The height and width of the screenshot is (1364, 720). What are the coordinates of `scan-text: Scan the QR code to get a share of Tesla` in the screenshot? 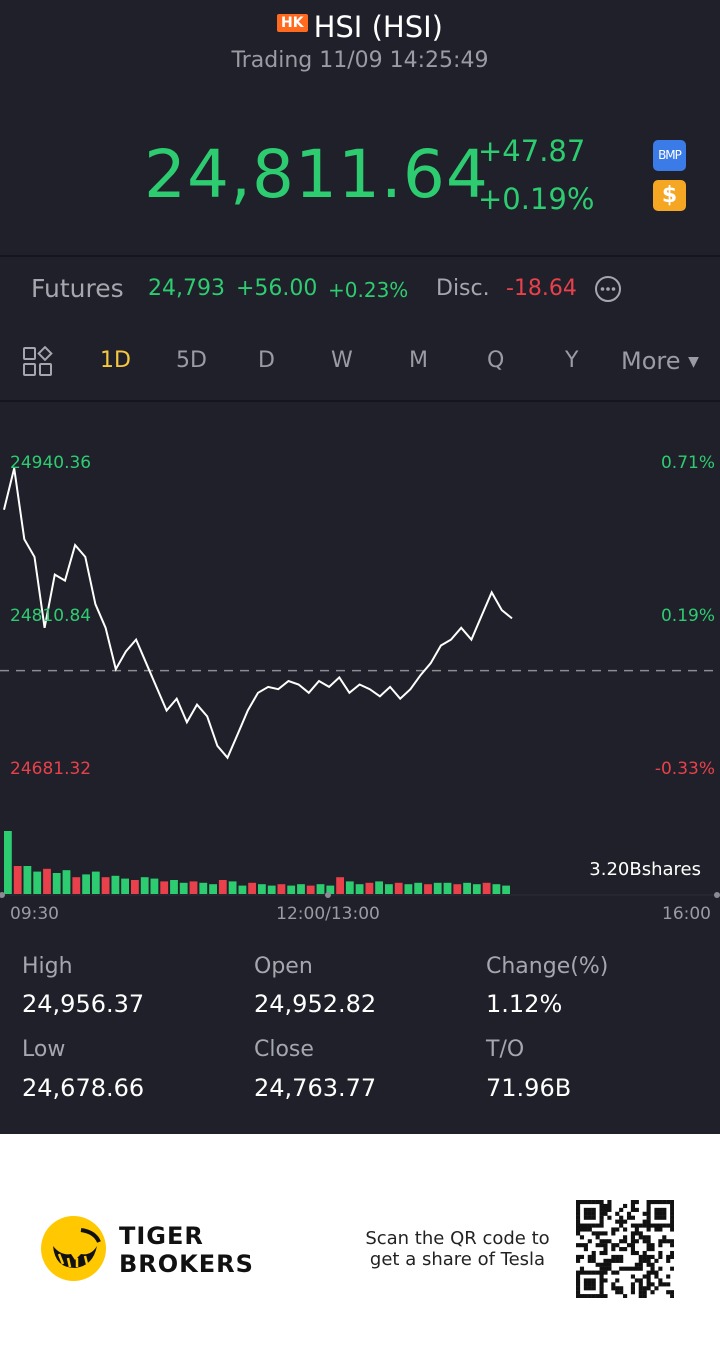 It's located at (457, 1249).